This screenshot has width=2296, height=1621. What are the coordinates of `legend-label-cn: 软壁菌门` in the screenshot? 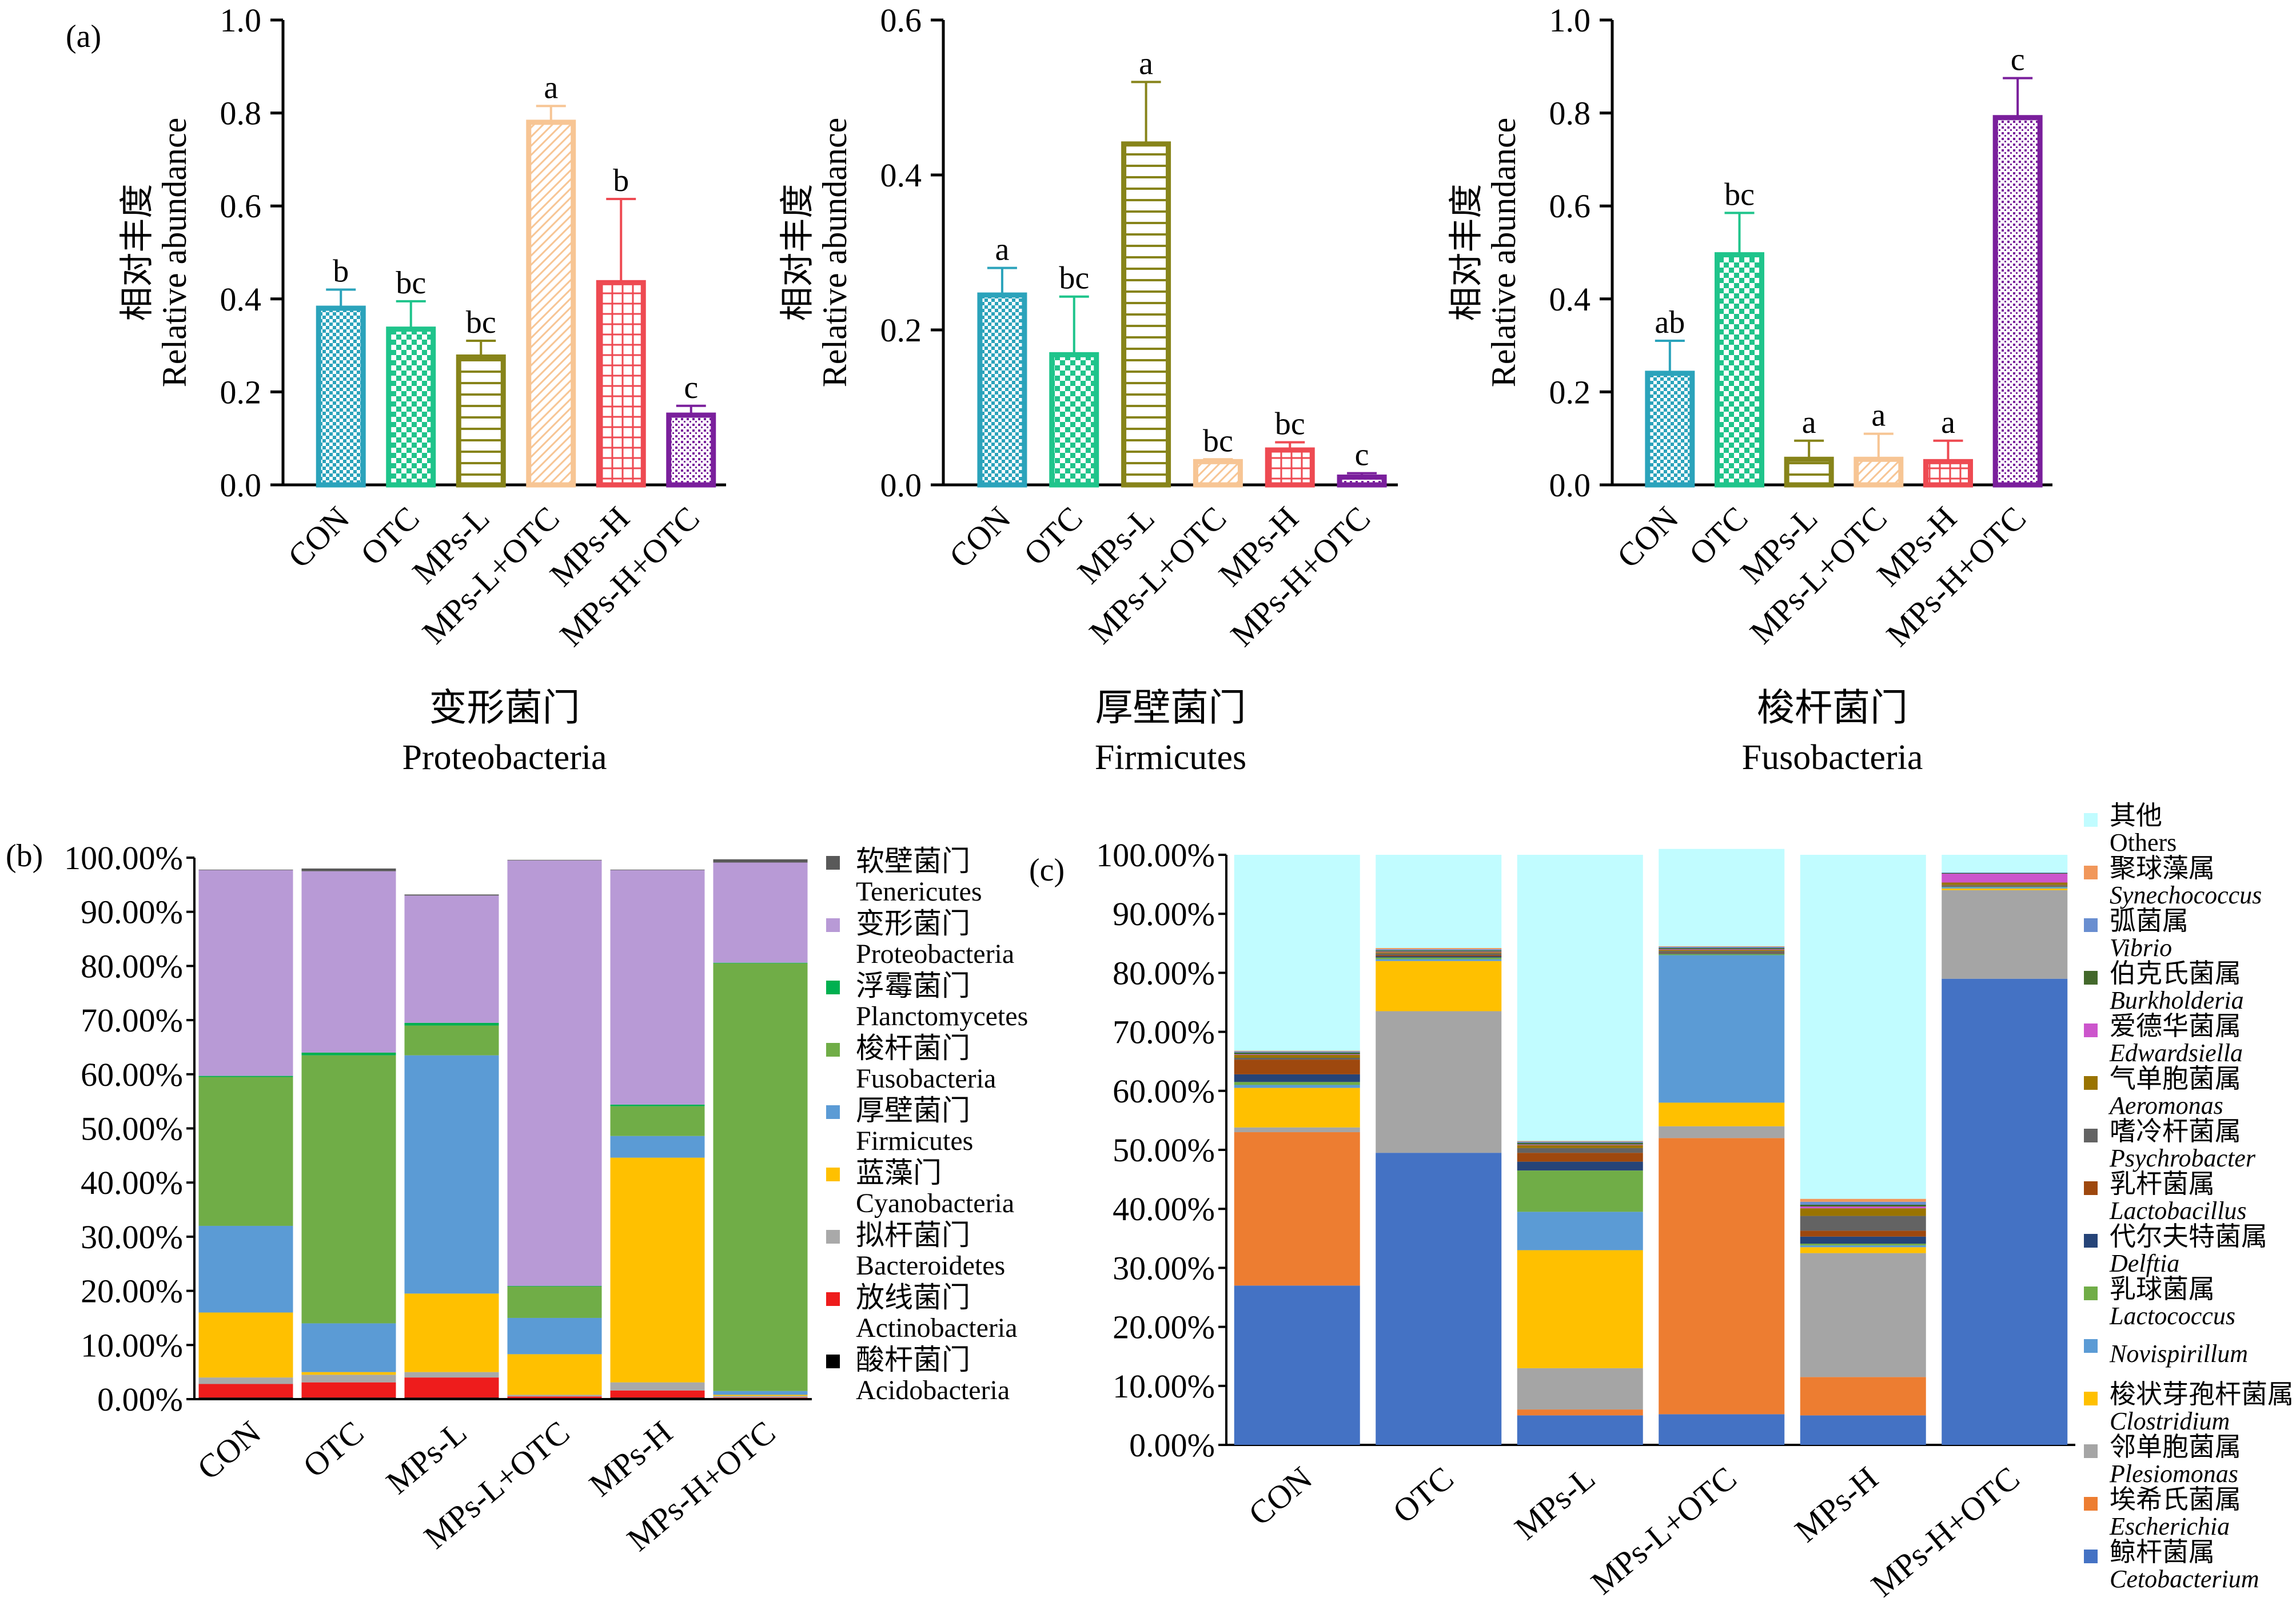 It's located at (913, 861).